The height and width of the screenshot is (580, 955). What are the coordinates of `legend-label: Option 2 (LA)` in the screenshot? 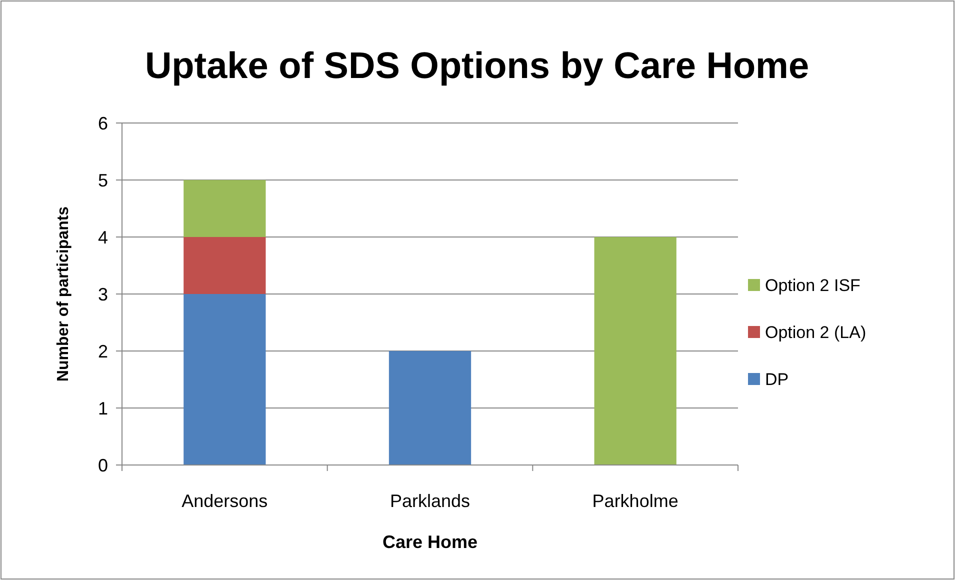 It's located at (815, 332).